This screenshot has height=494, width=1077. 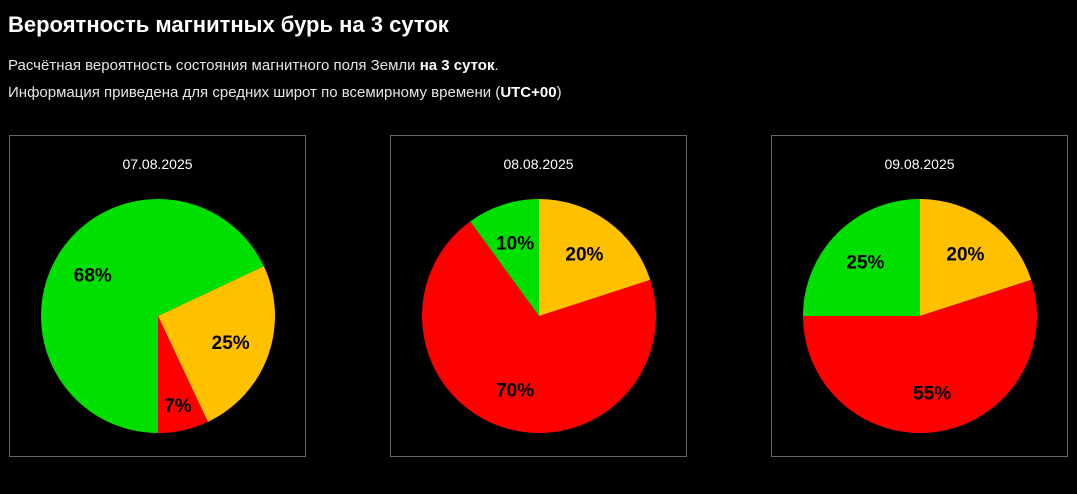 I want to click on pie-slice-label: 68%, so click(x=93, y=276).